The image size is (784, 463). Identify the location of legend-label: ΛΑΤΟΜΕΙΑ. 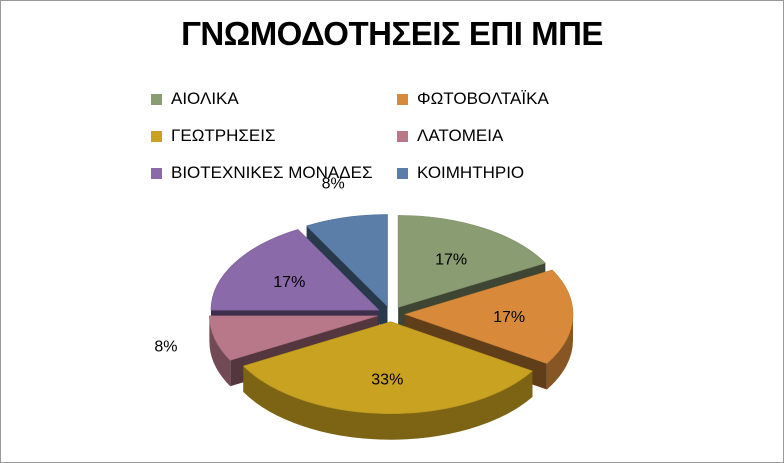
(460, 135).